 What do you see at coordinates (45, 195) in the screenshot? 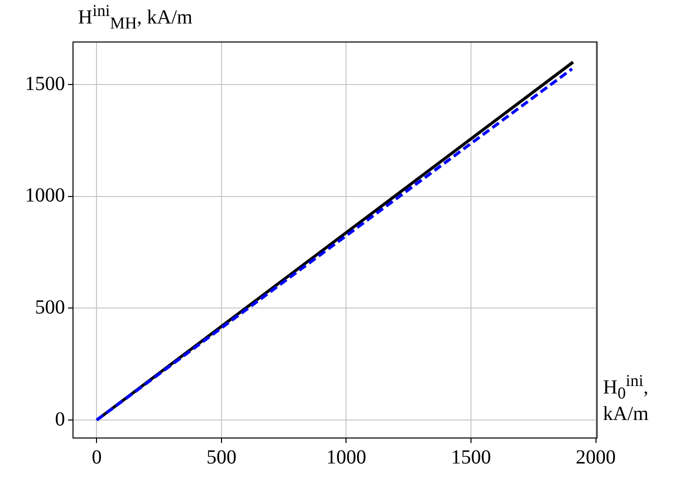
I see `y-tick-label: 1000` at bounding box center [45, 195].